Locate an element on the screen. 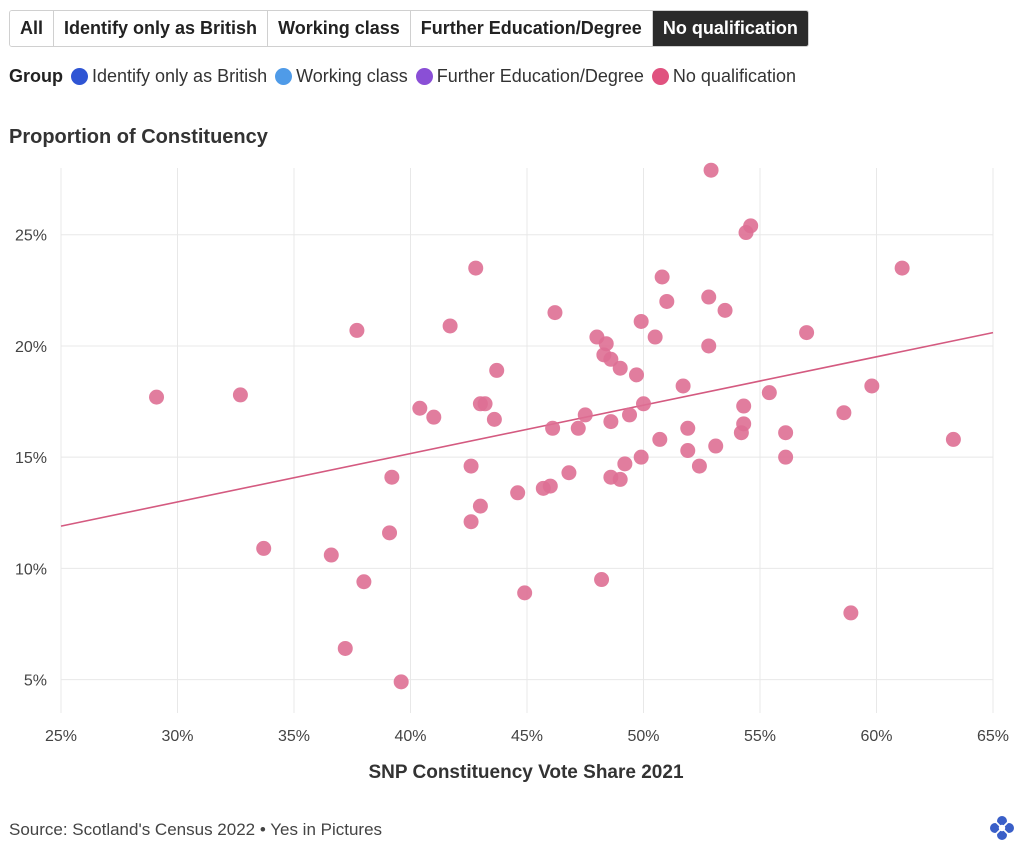 Image resolution: width=1024 pixels, height=851 pixels. legend-item-label: Further Education/Degree is located at coordinates (540, 76).